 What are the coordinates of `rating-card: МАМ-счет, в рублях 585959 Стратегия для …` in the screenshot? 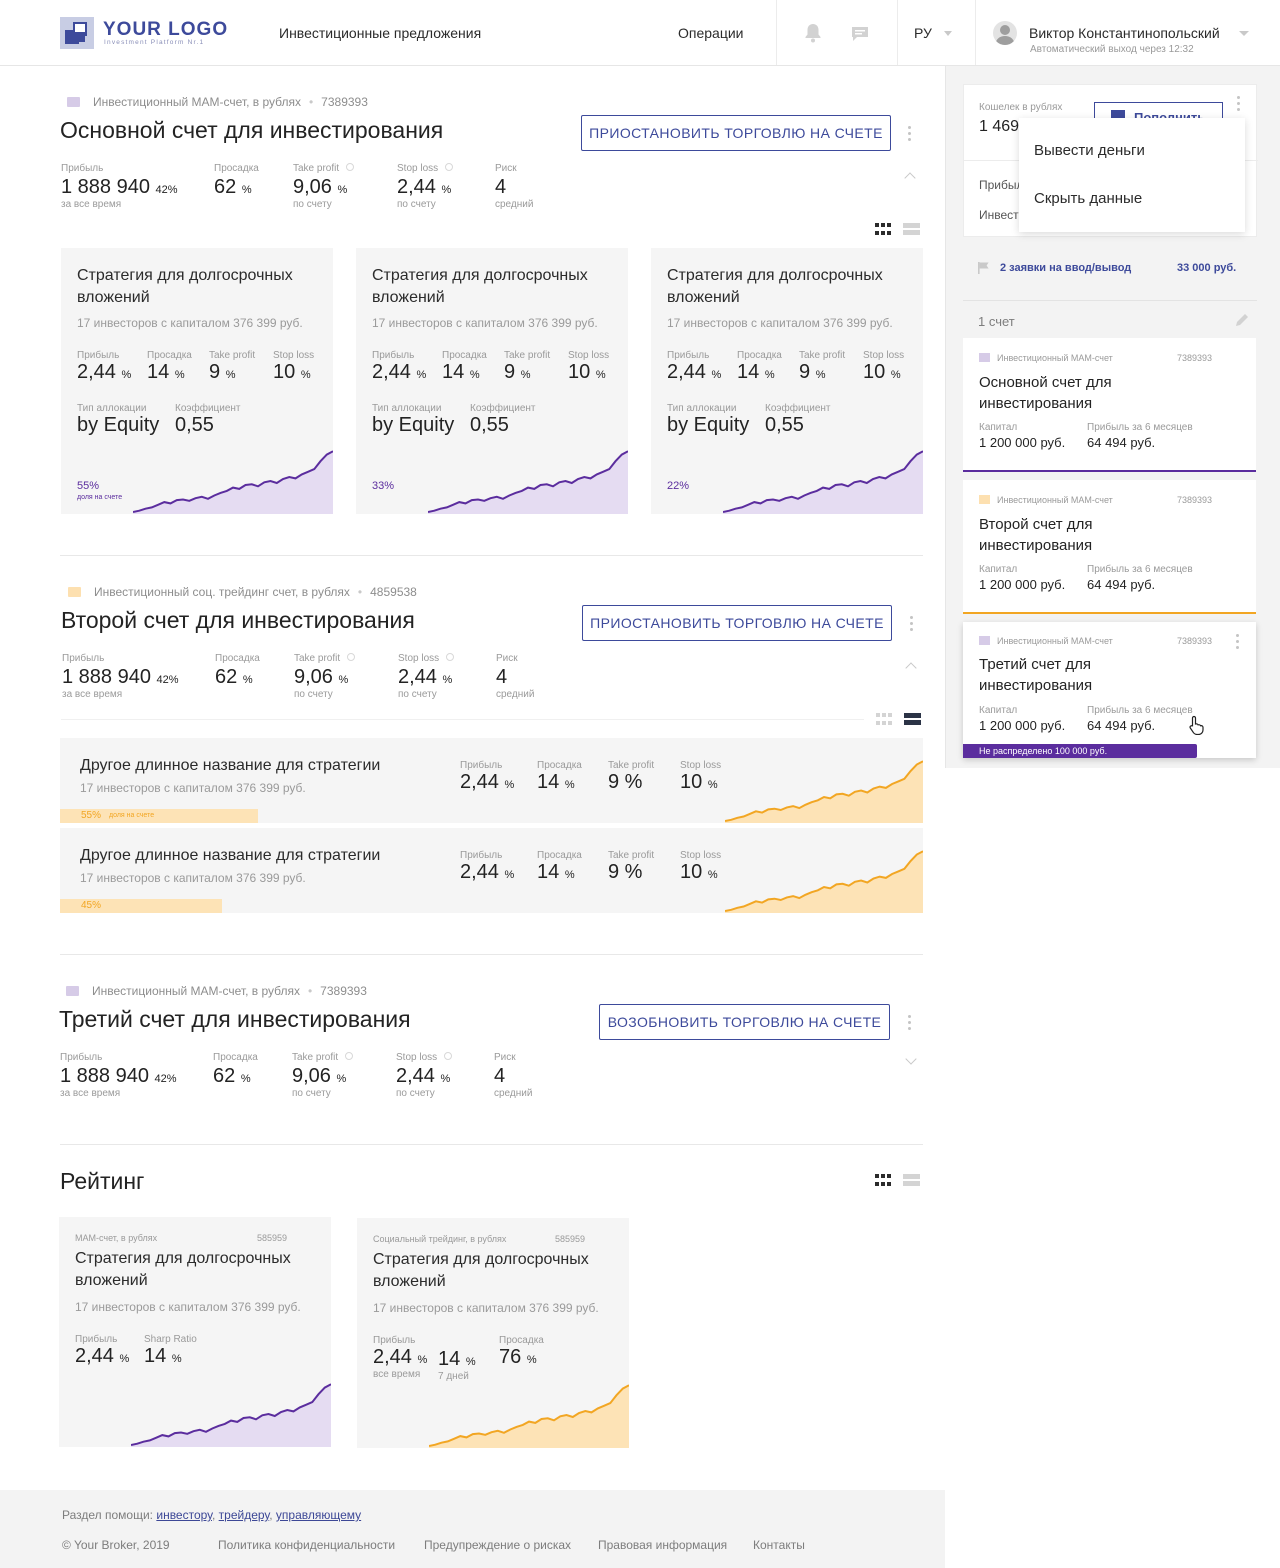 It's located at (195, 1332).